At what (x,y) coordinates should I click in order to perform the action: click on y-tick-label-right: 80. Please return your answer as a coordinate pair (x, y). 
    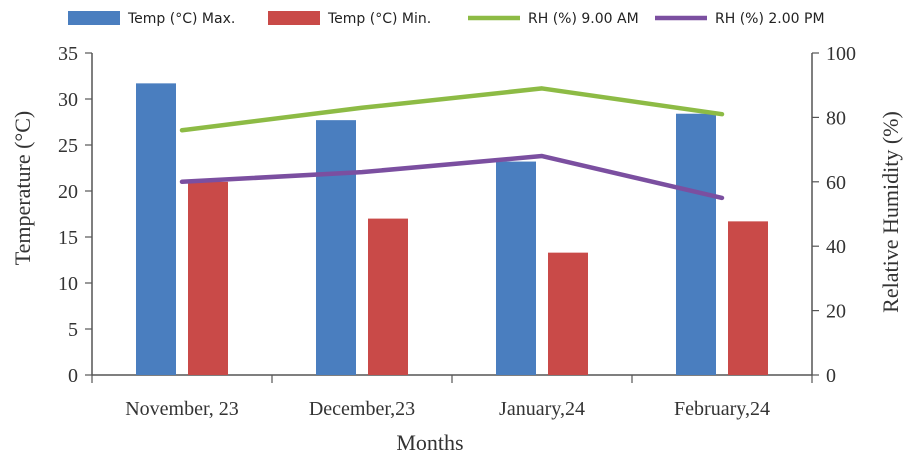
    Looking at the image, I should click on (836, 118).